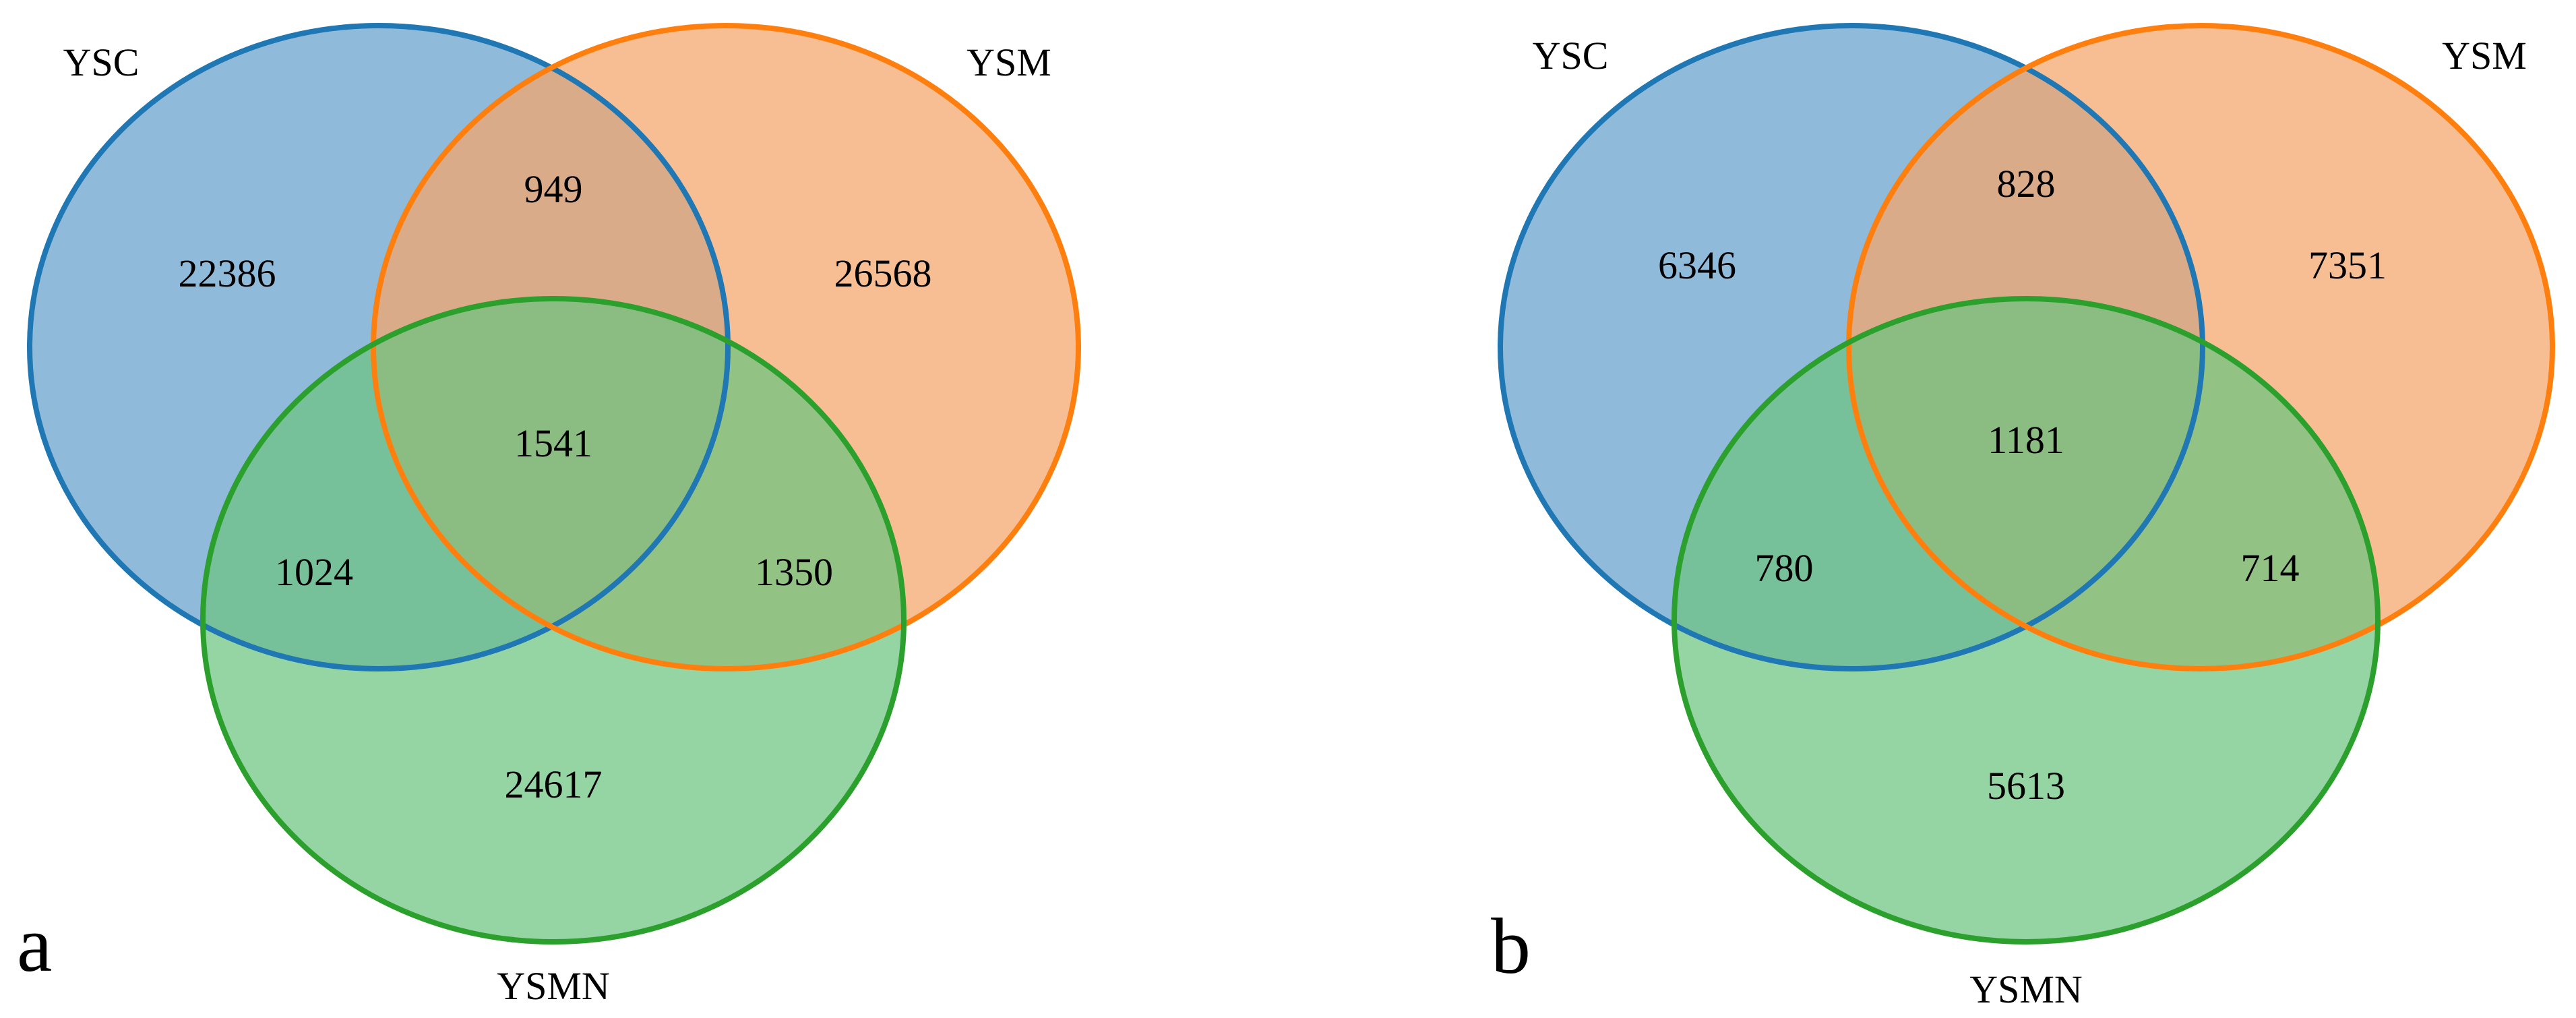 This screenshot has height=1018, width=2576. What do you see at coordinates (228, 273) in the screenshot?
I see `ysc-only-count: 22386` at bounding box center [228, 273].